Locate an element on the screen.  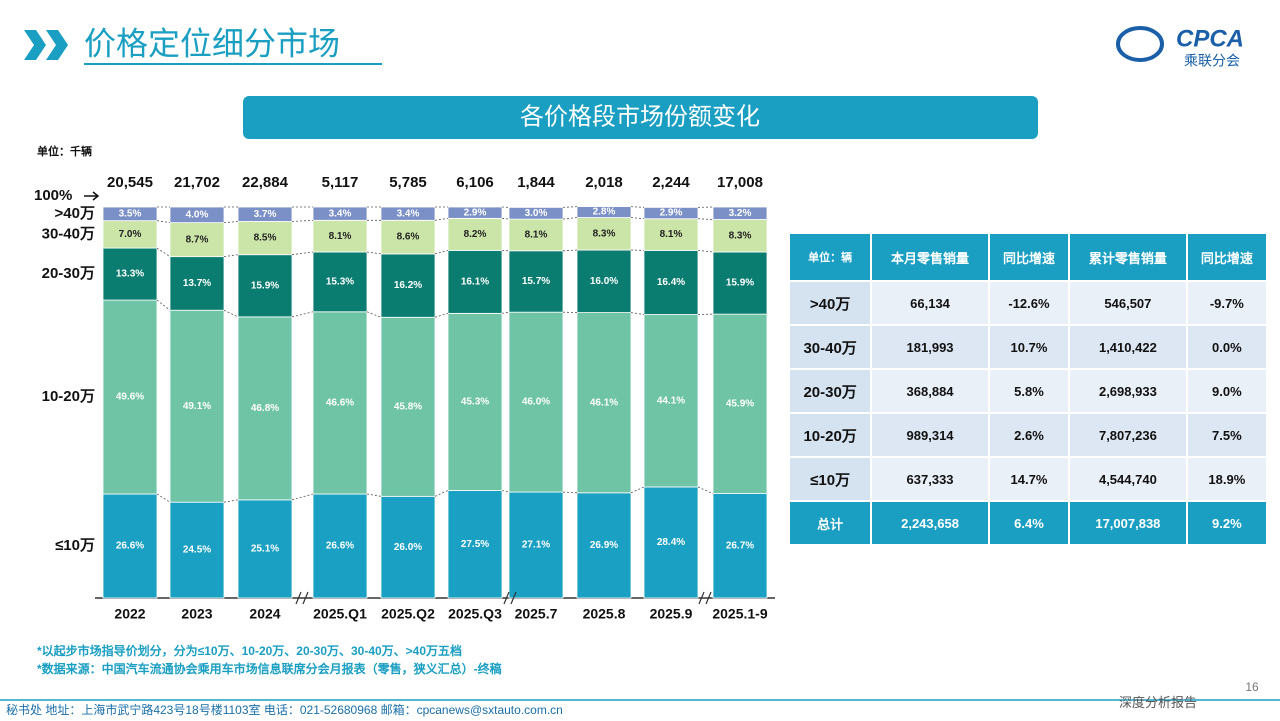
header-cell: 累计零售销量 is located at coordinates (1128, 257).